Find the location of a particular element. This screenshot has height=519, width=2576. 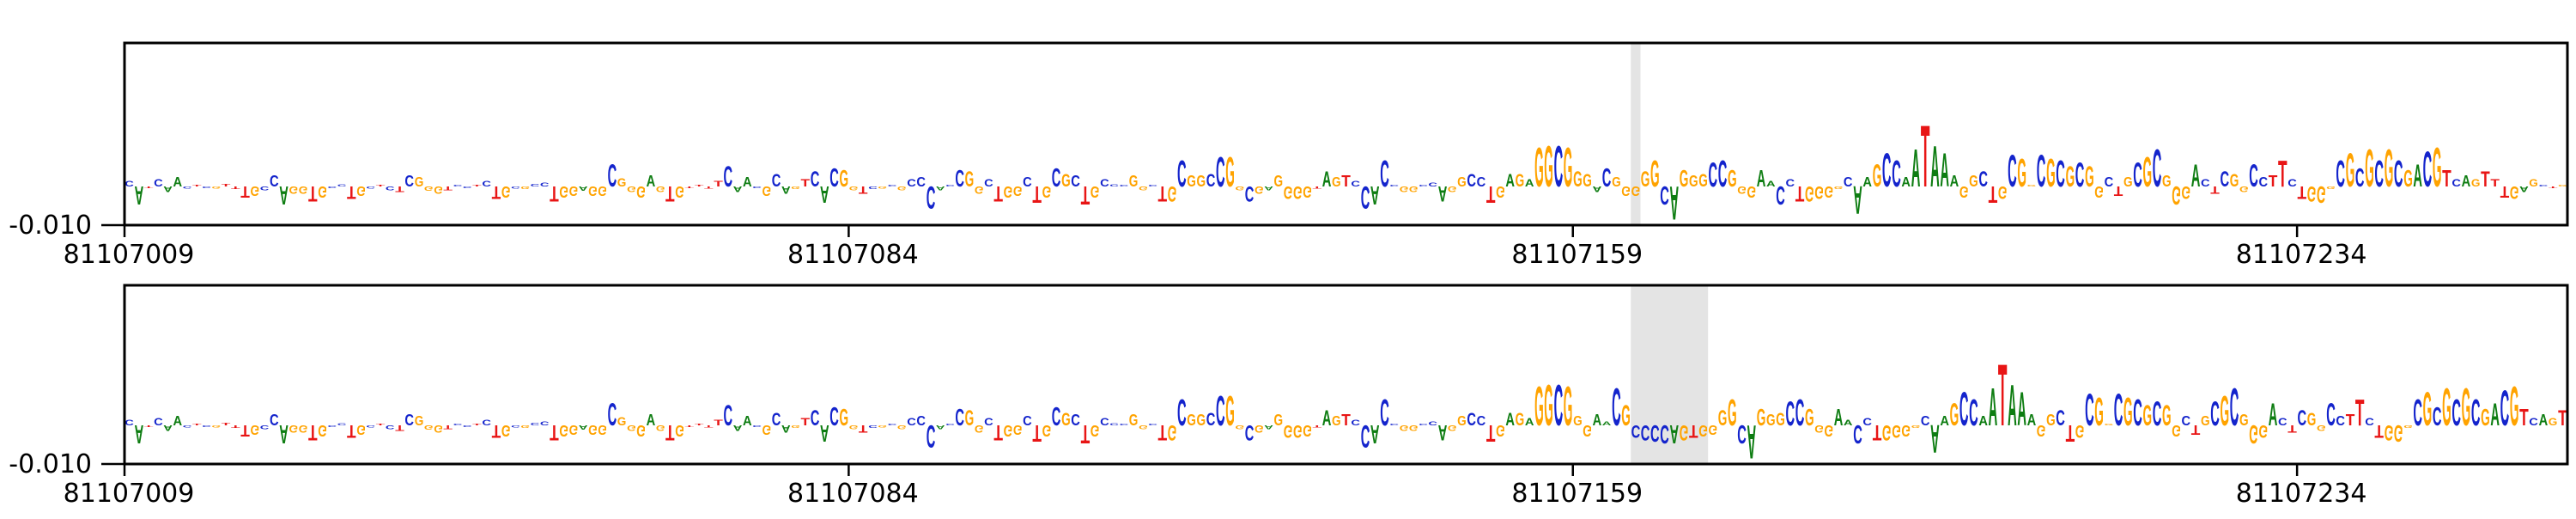

x-axis-tick-label: 81107009 is located at coordinates (129, 255).